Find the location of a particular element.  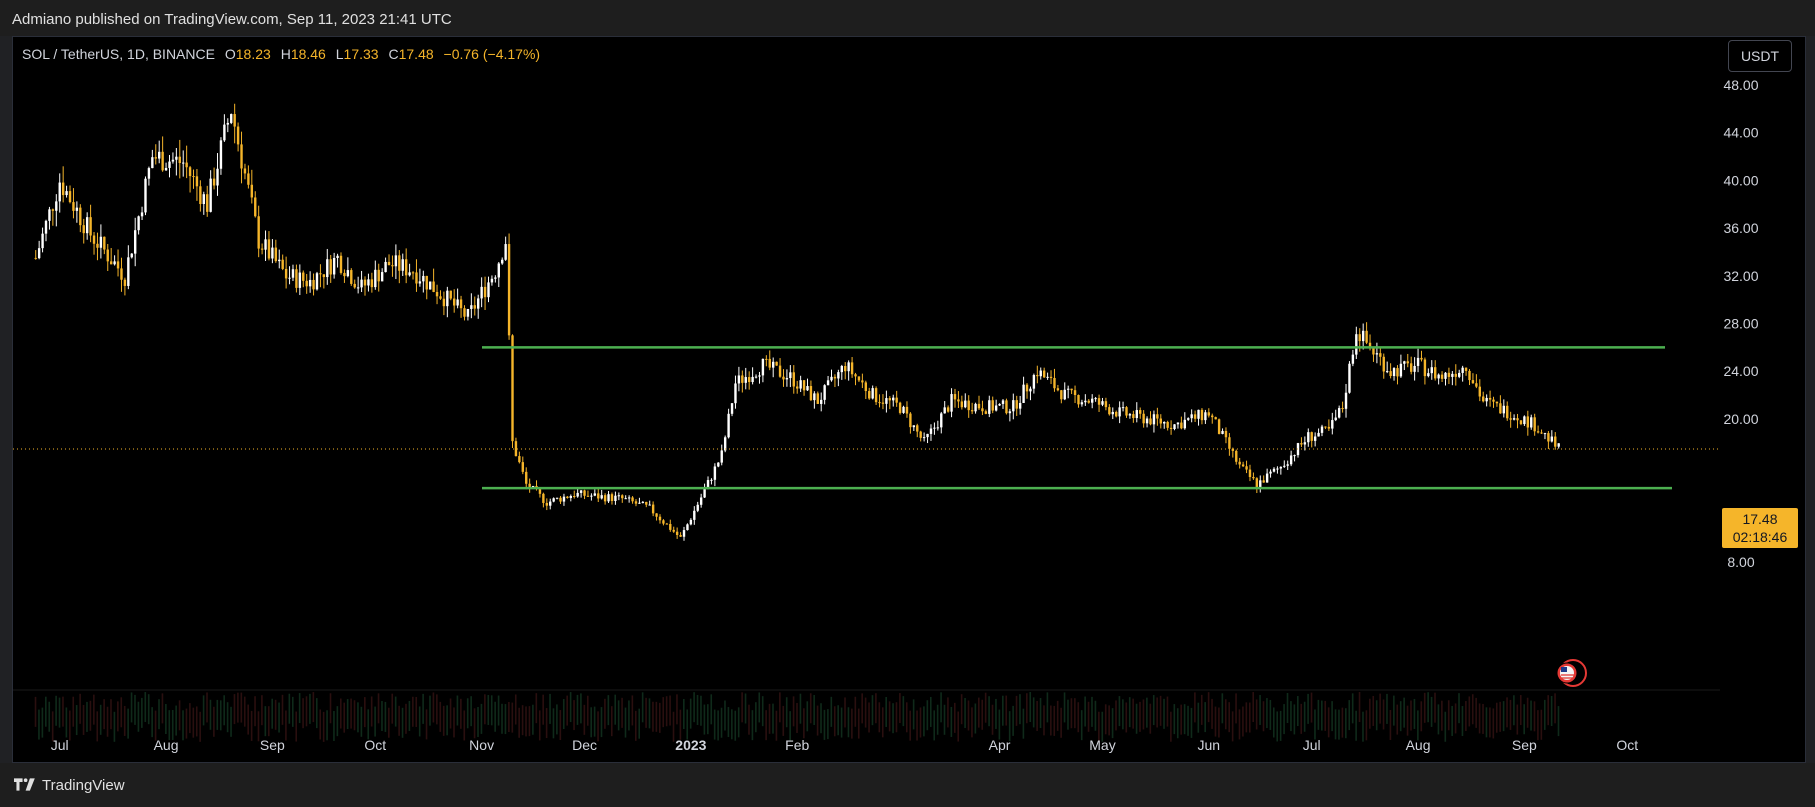

high-value: 18.46 is located at coordinates (308, 54).